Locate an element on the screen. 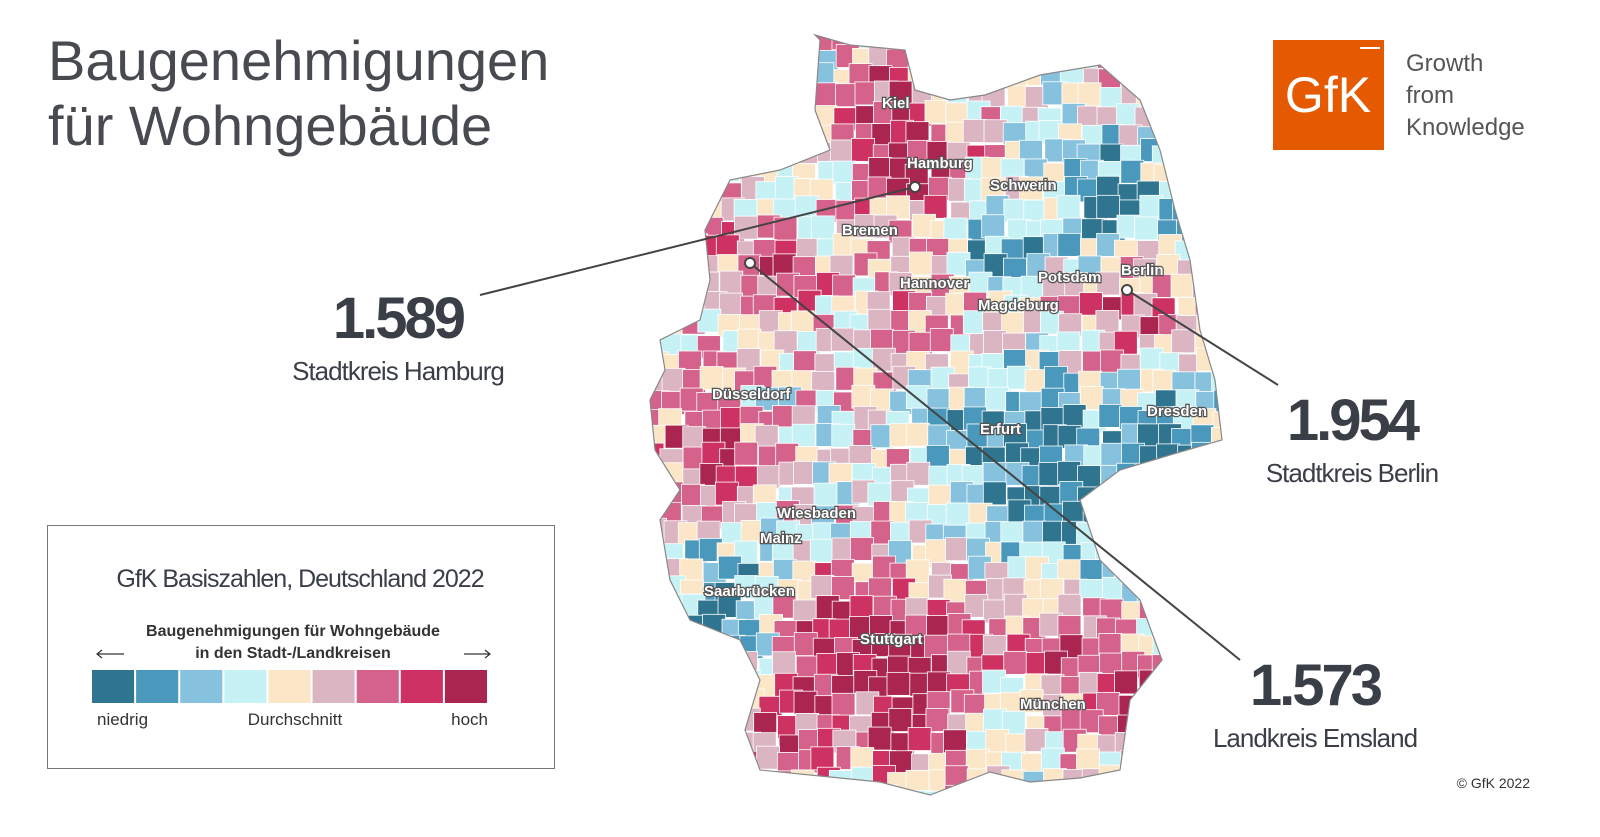 The height and width of the screenshot is (837, 1600). city-label: Magdeburg is located at coordinates (1018, 305).